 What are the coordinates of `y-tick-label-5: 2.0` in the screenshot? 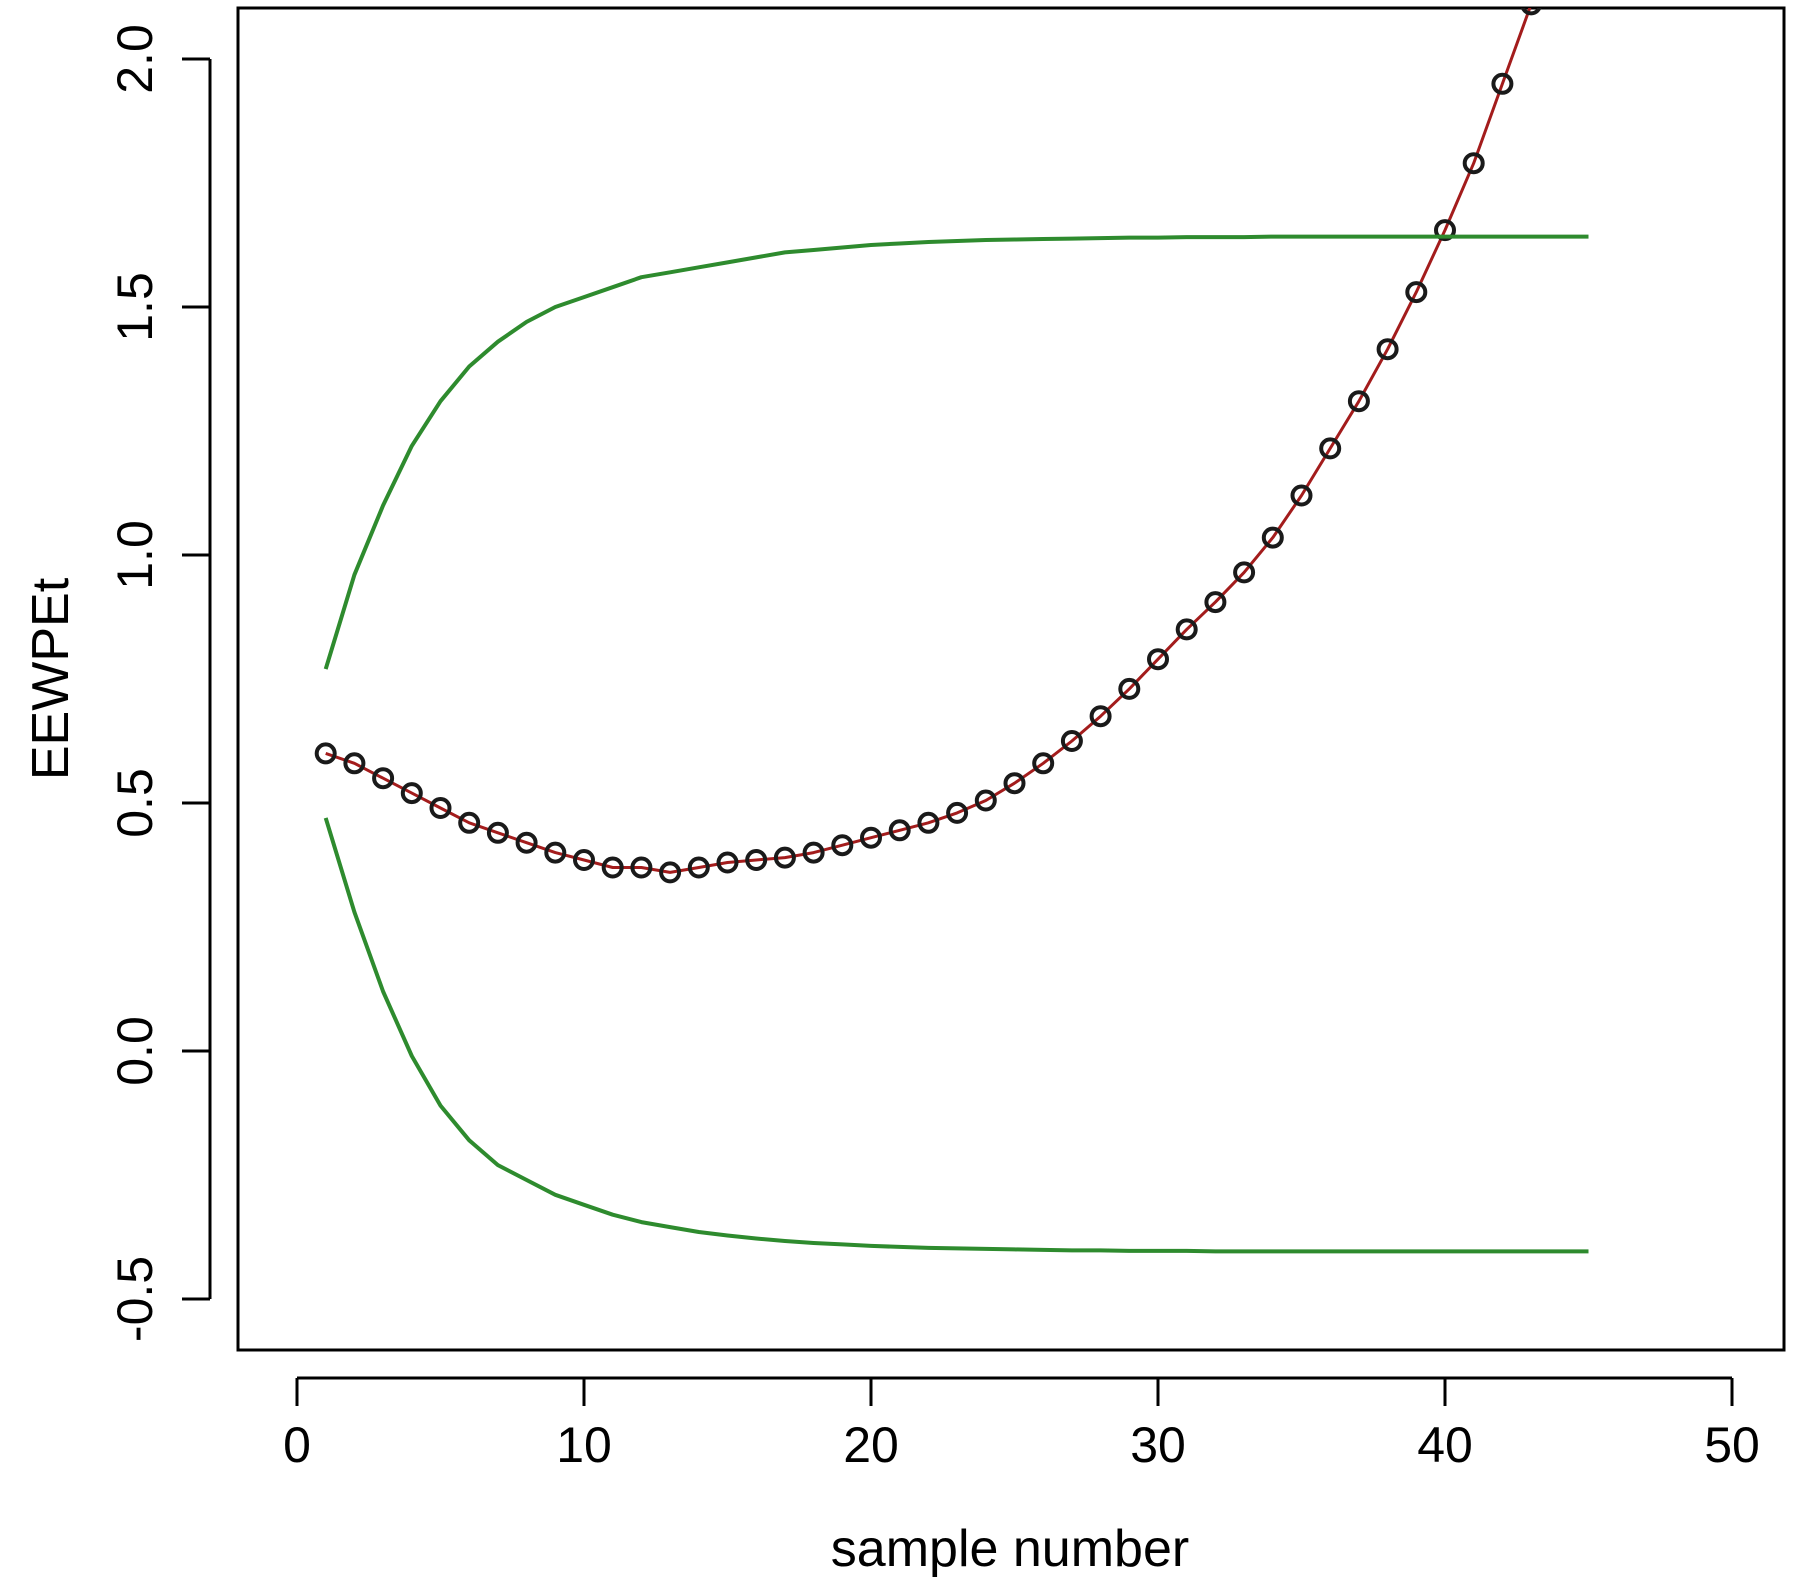 It's located at (135, 59).